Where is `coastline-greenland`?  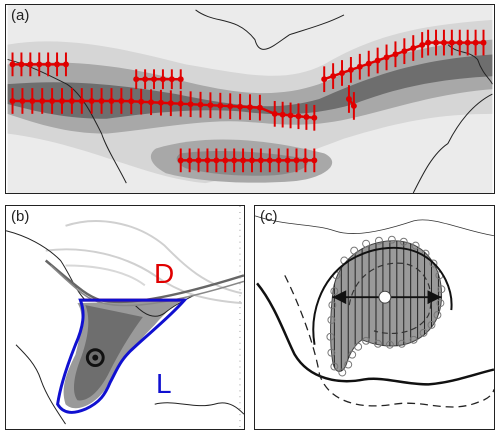
coastline-greenland is located at coordinates (270, 29).